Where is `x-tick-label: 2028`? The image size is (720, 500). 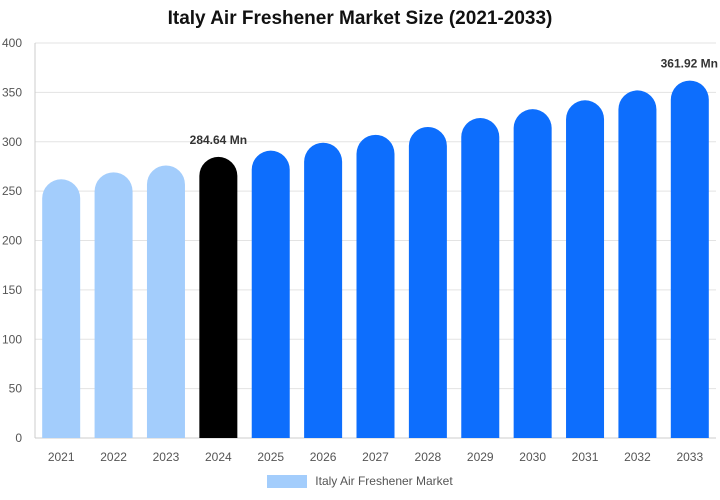
x-tick-label: 2028 is located at coordinates (428, 457).